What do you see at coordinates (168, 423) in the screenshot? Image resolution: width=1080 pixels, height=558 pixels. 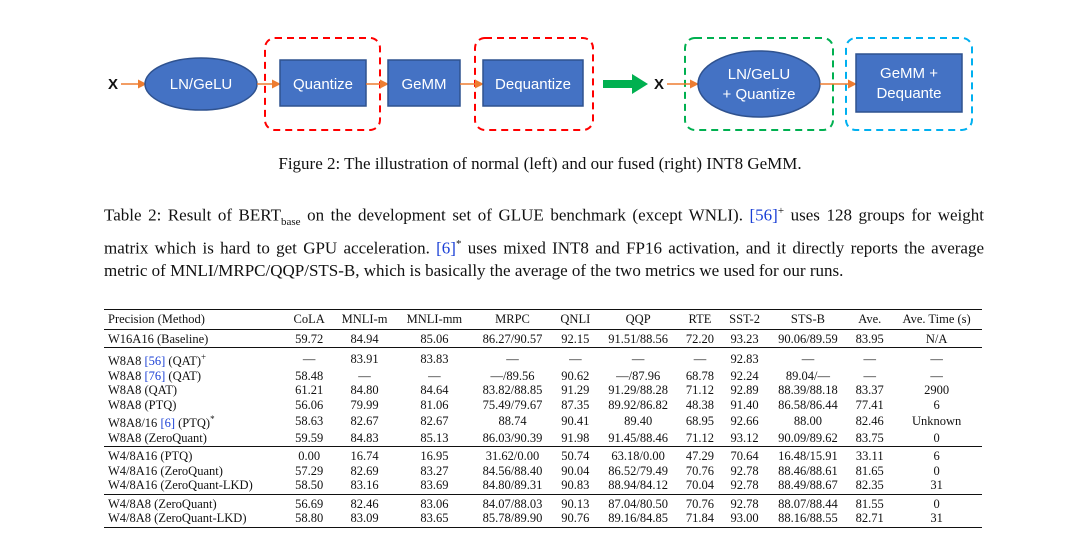 I see `citation-link: [6]` at bounding box center [168, 423].